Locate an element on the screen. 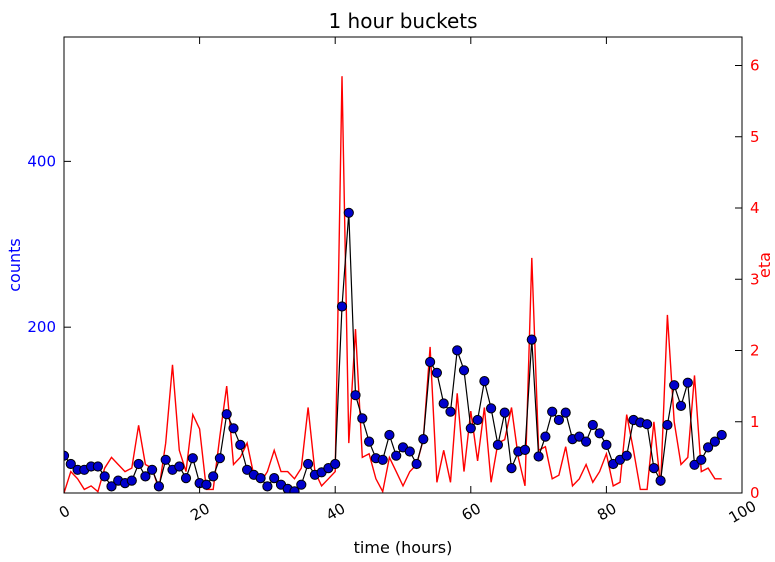  y-right-tick-label: 6 is located at coordinates (755, 66).